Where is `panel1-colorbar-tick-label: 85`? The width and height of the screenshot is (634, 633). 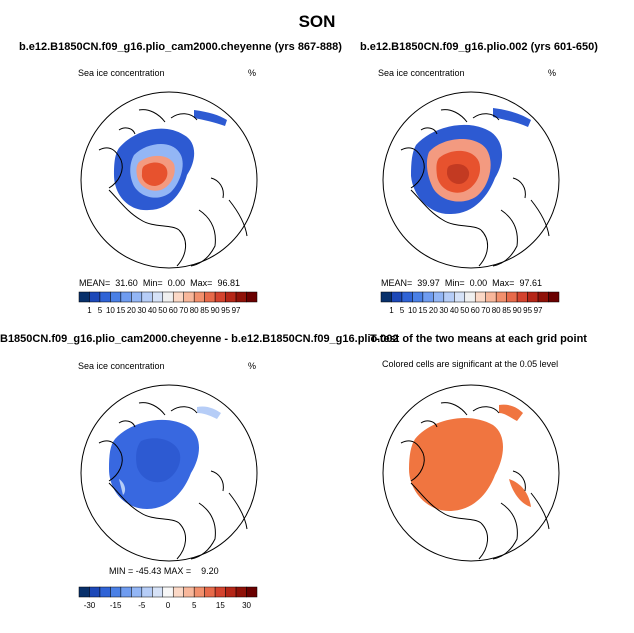 panel1-colorbar-tick-label: 85 is located at coordinates (204, 310).